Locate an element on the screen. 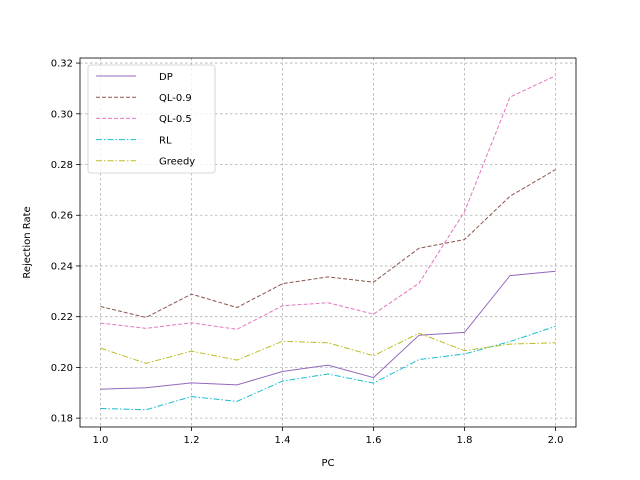 This screenshot has height=480, width=640. y-tick-label: 0.28 is located at coordinates (62, 165).